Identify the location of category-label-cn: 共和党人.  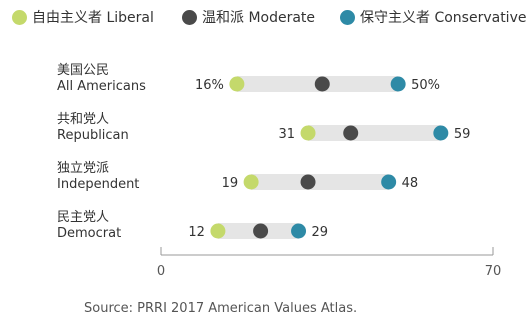
(83, 119).